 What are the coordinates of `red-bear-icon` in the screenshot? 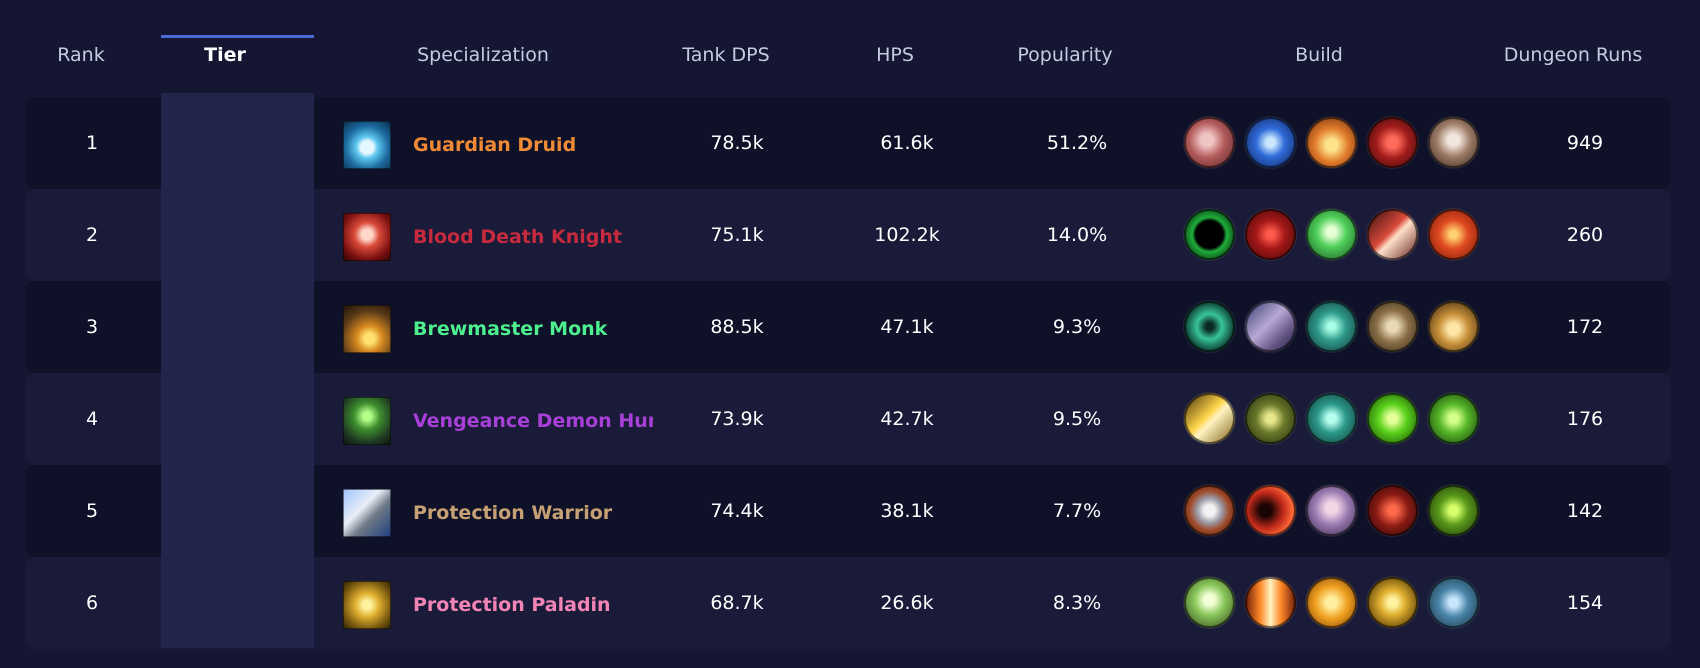 It's located at (1392, 142).